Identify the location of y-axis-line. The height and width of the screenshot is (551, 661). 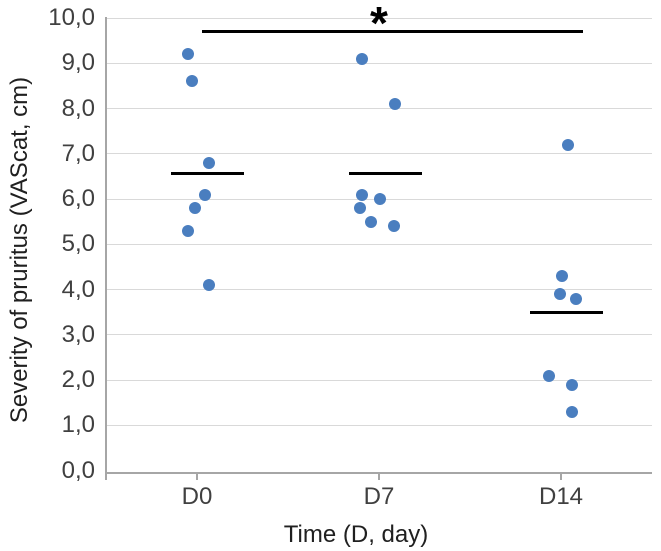
(106, 248).